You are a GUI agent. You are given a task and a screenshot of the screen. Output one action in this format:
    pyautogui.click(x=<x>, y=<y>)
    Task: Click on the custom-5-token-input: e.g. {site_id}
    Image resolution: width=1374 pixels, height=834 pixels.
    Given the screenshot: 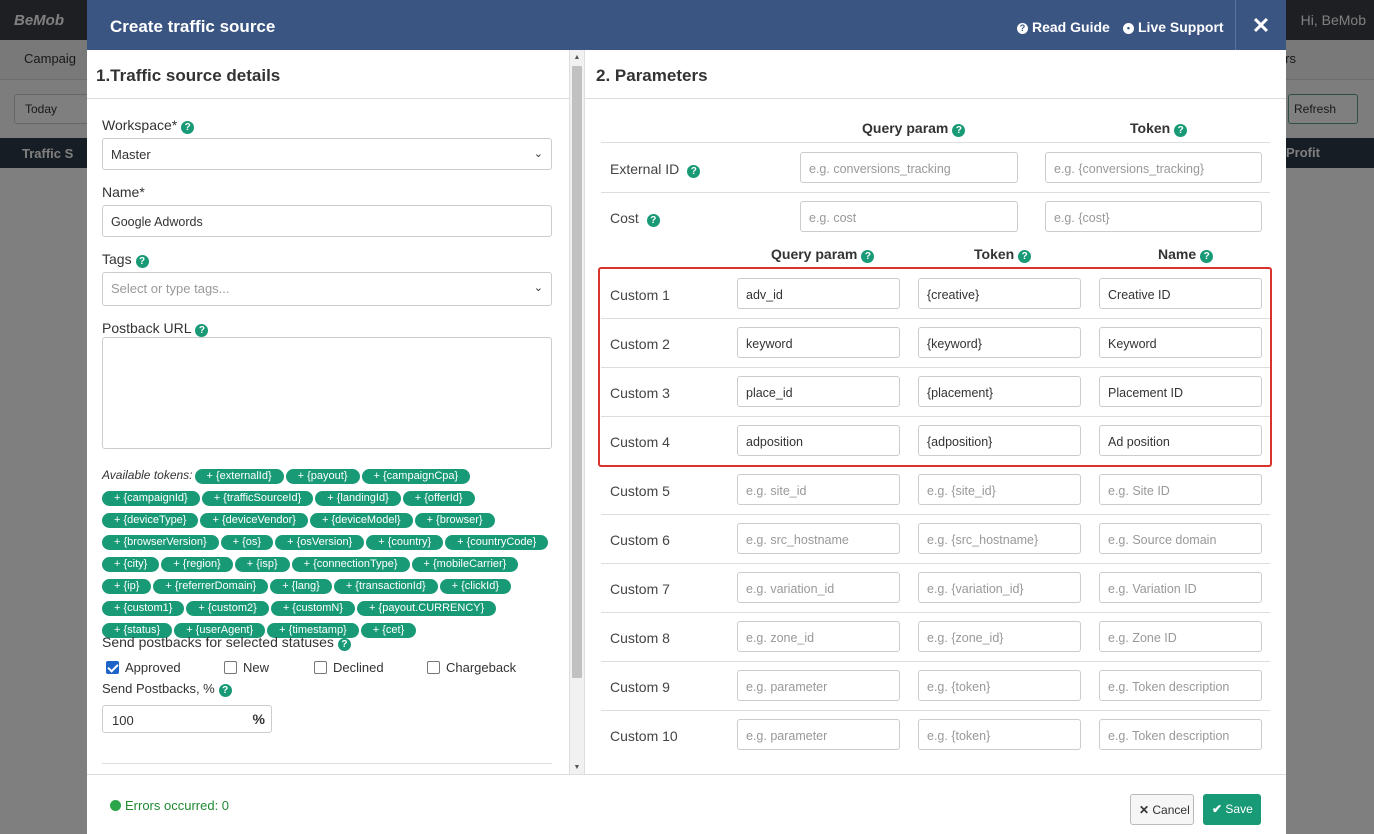 What is the action you would take?
    pyautogui.click(x=999, y=489)
    